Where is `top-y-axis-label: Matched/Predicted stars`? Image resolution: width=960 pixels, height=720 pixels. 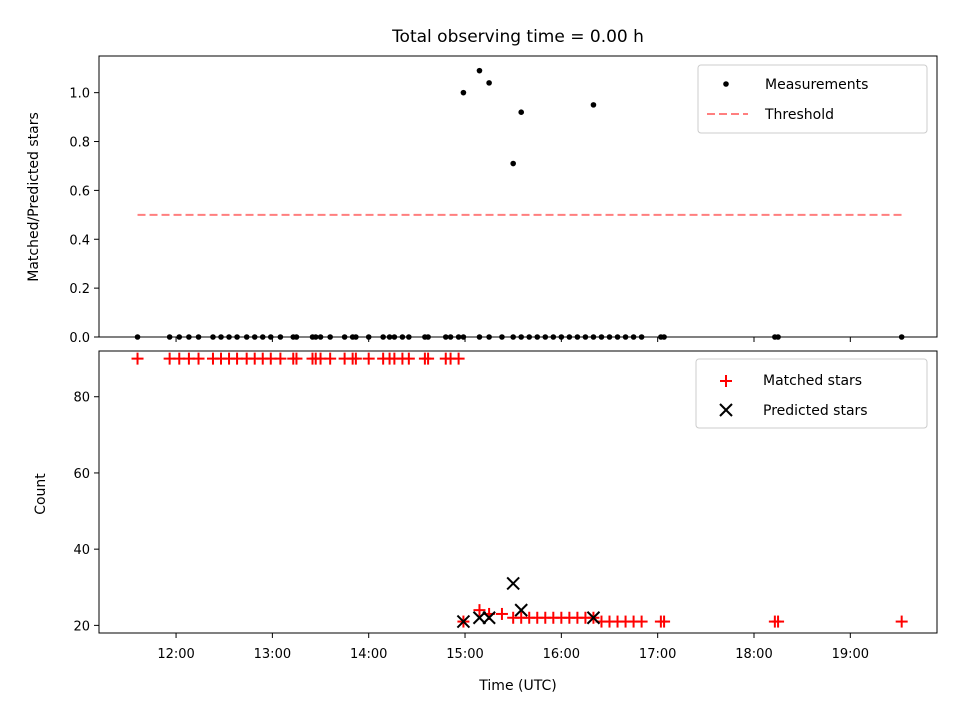
top-y-axis-label: Matched/Predicted stars is located at coordinates (34, 197).